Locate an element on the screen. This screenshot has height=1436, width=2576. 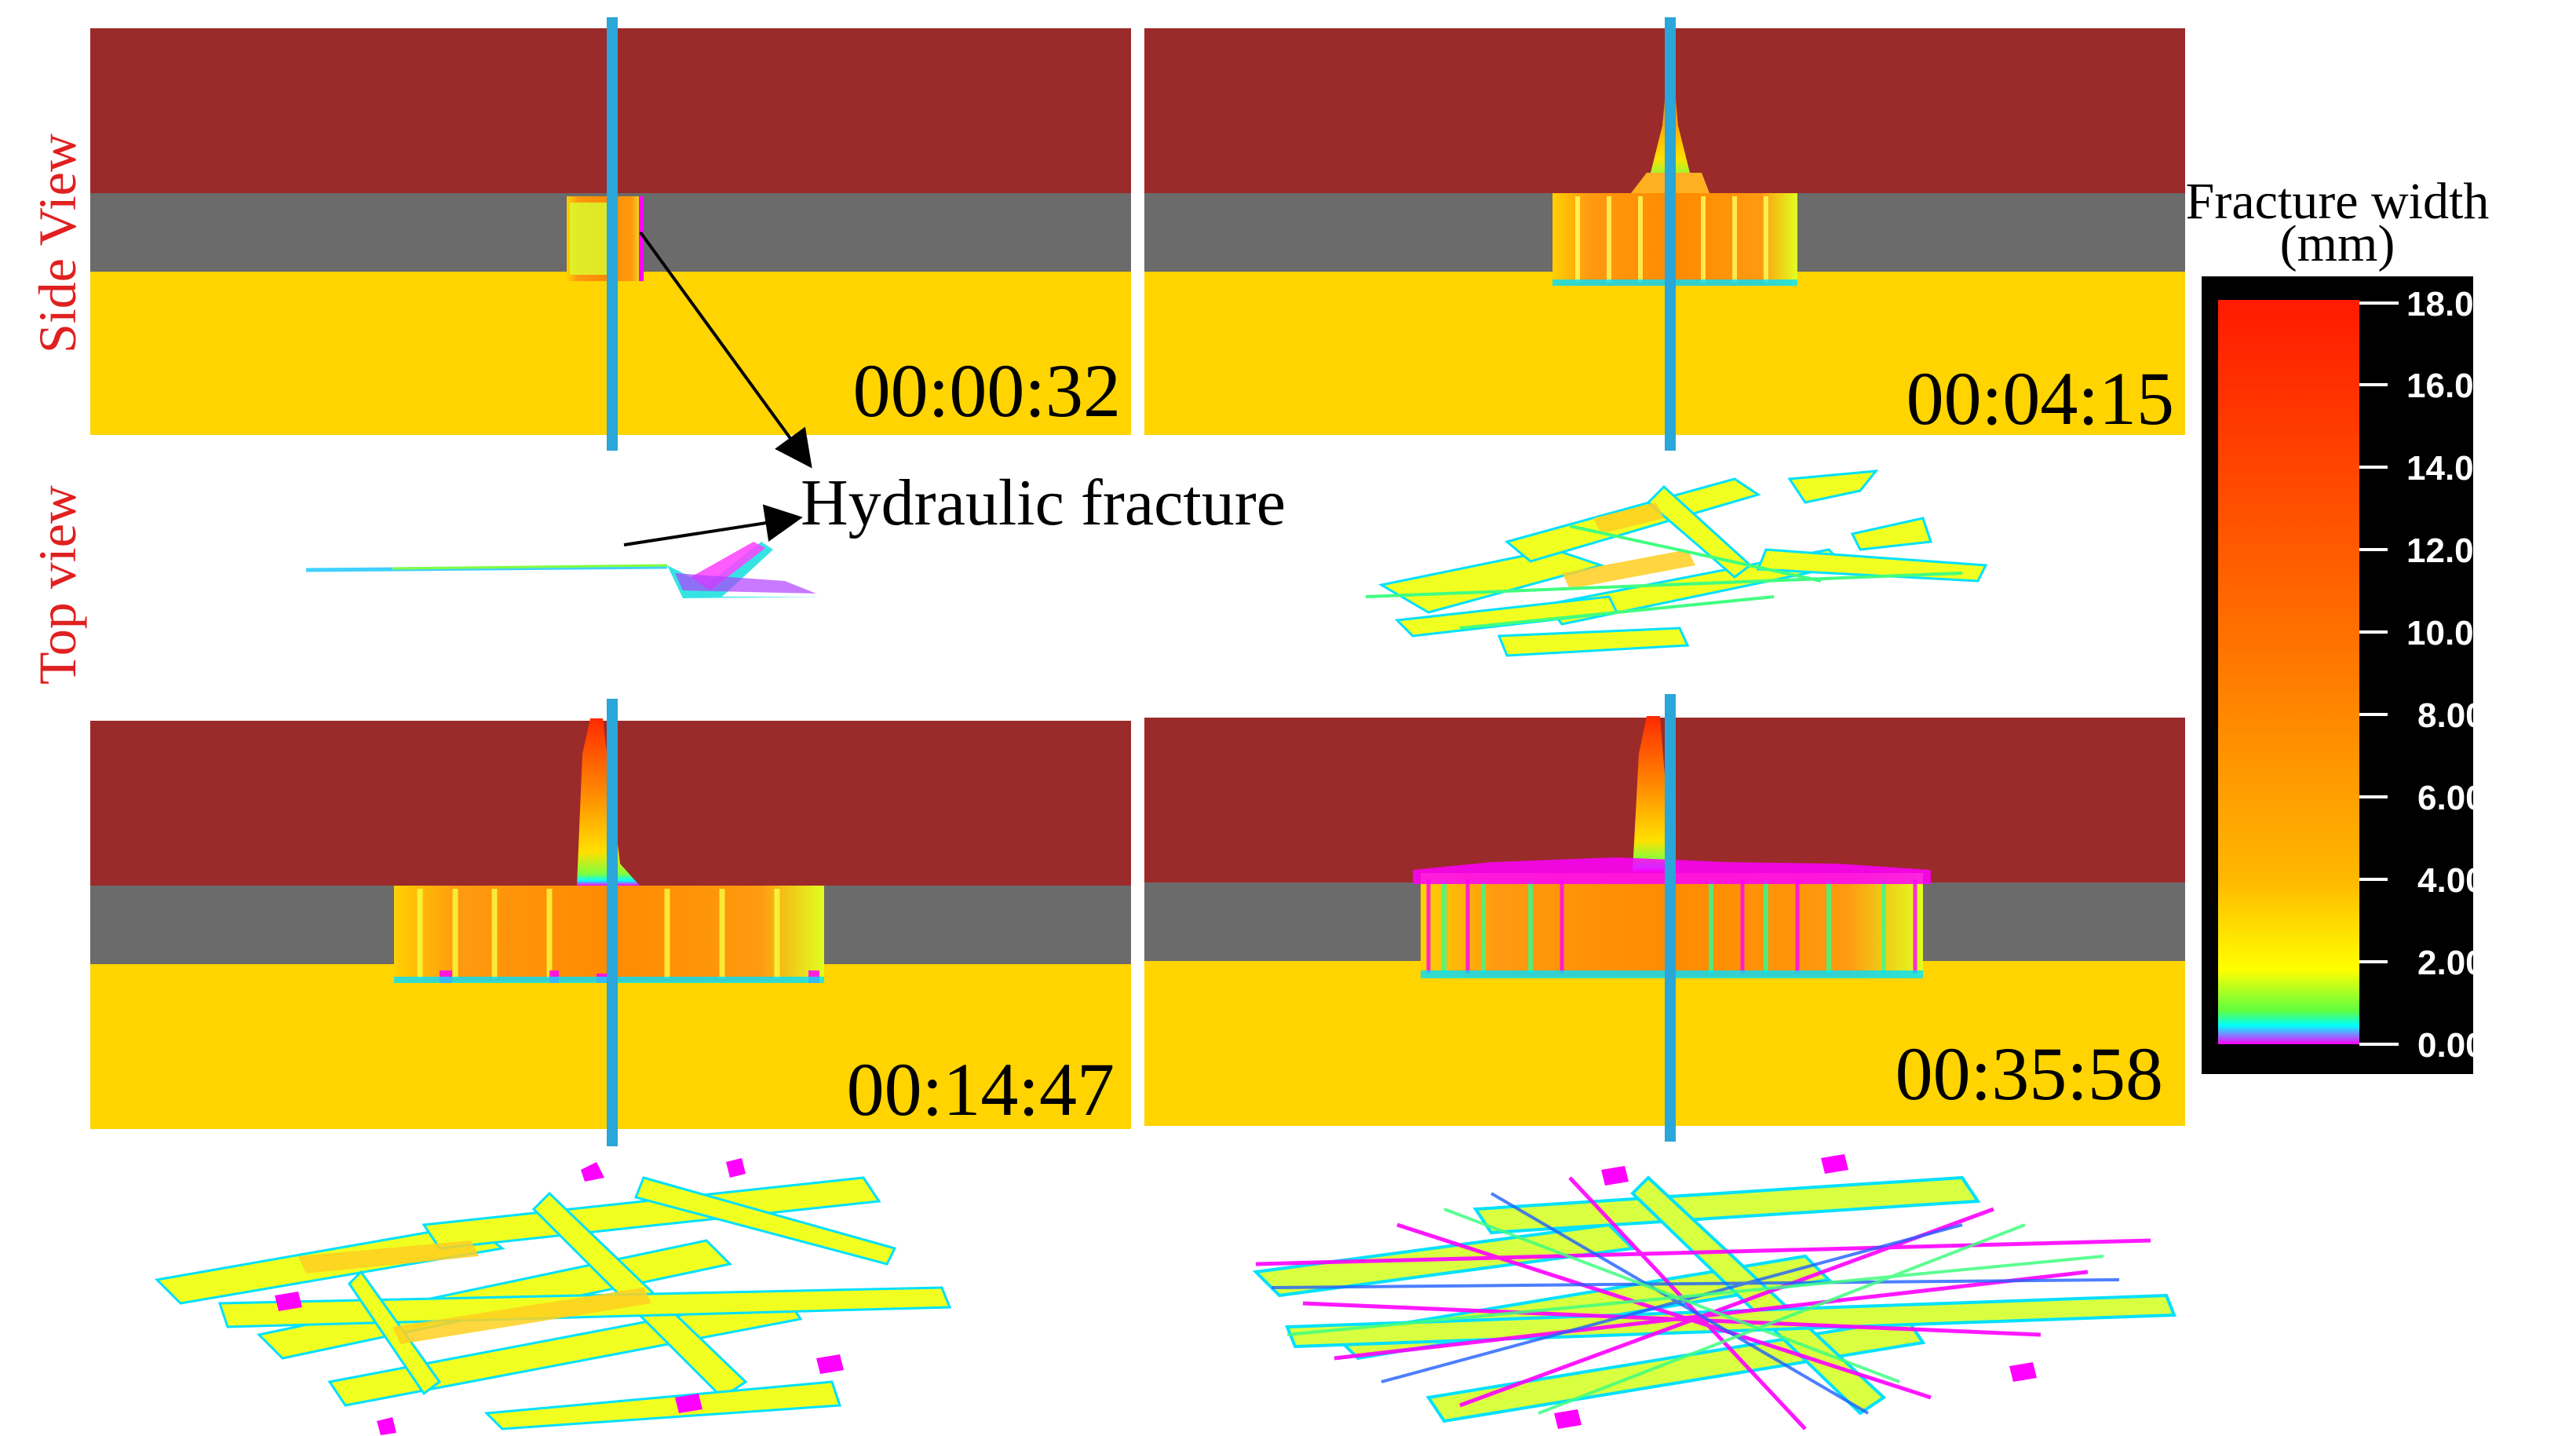
callout-label: Hydraulic fracture is located at coordinates (1043, 502).